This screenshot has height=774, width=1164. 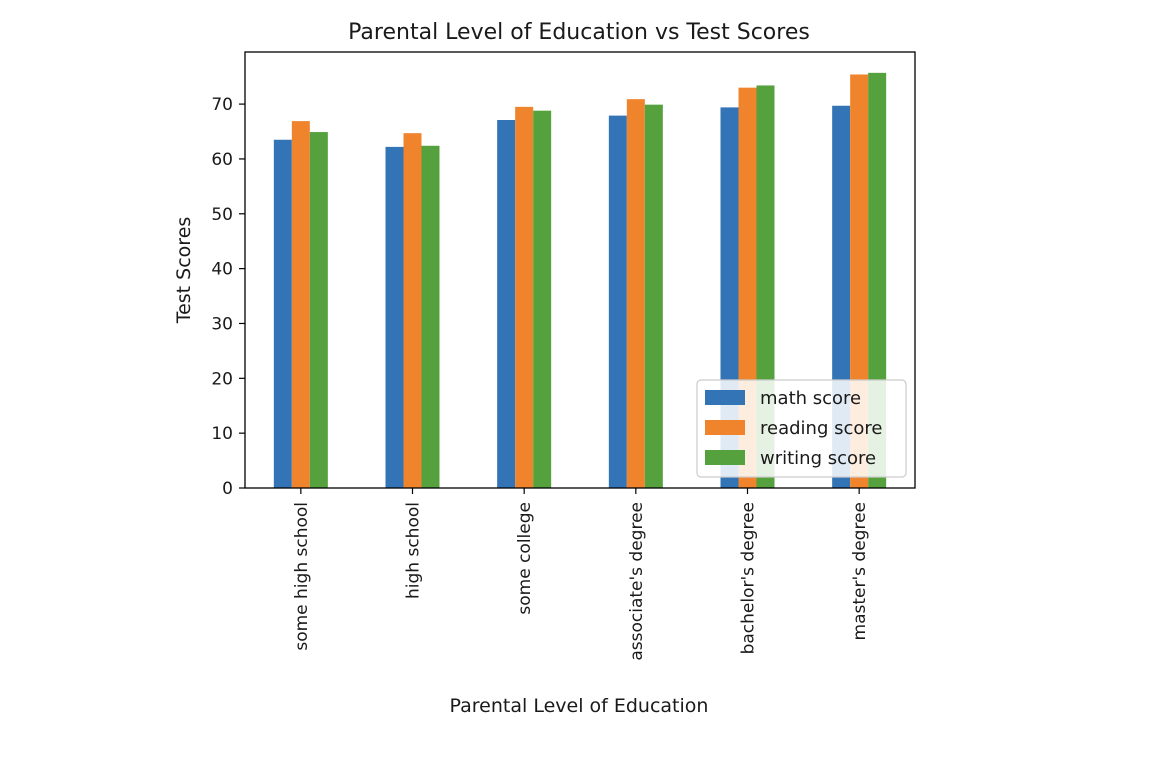 I want to click on x-tick-label-4: bachelor's degree, so click(x=749, y=578).